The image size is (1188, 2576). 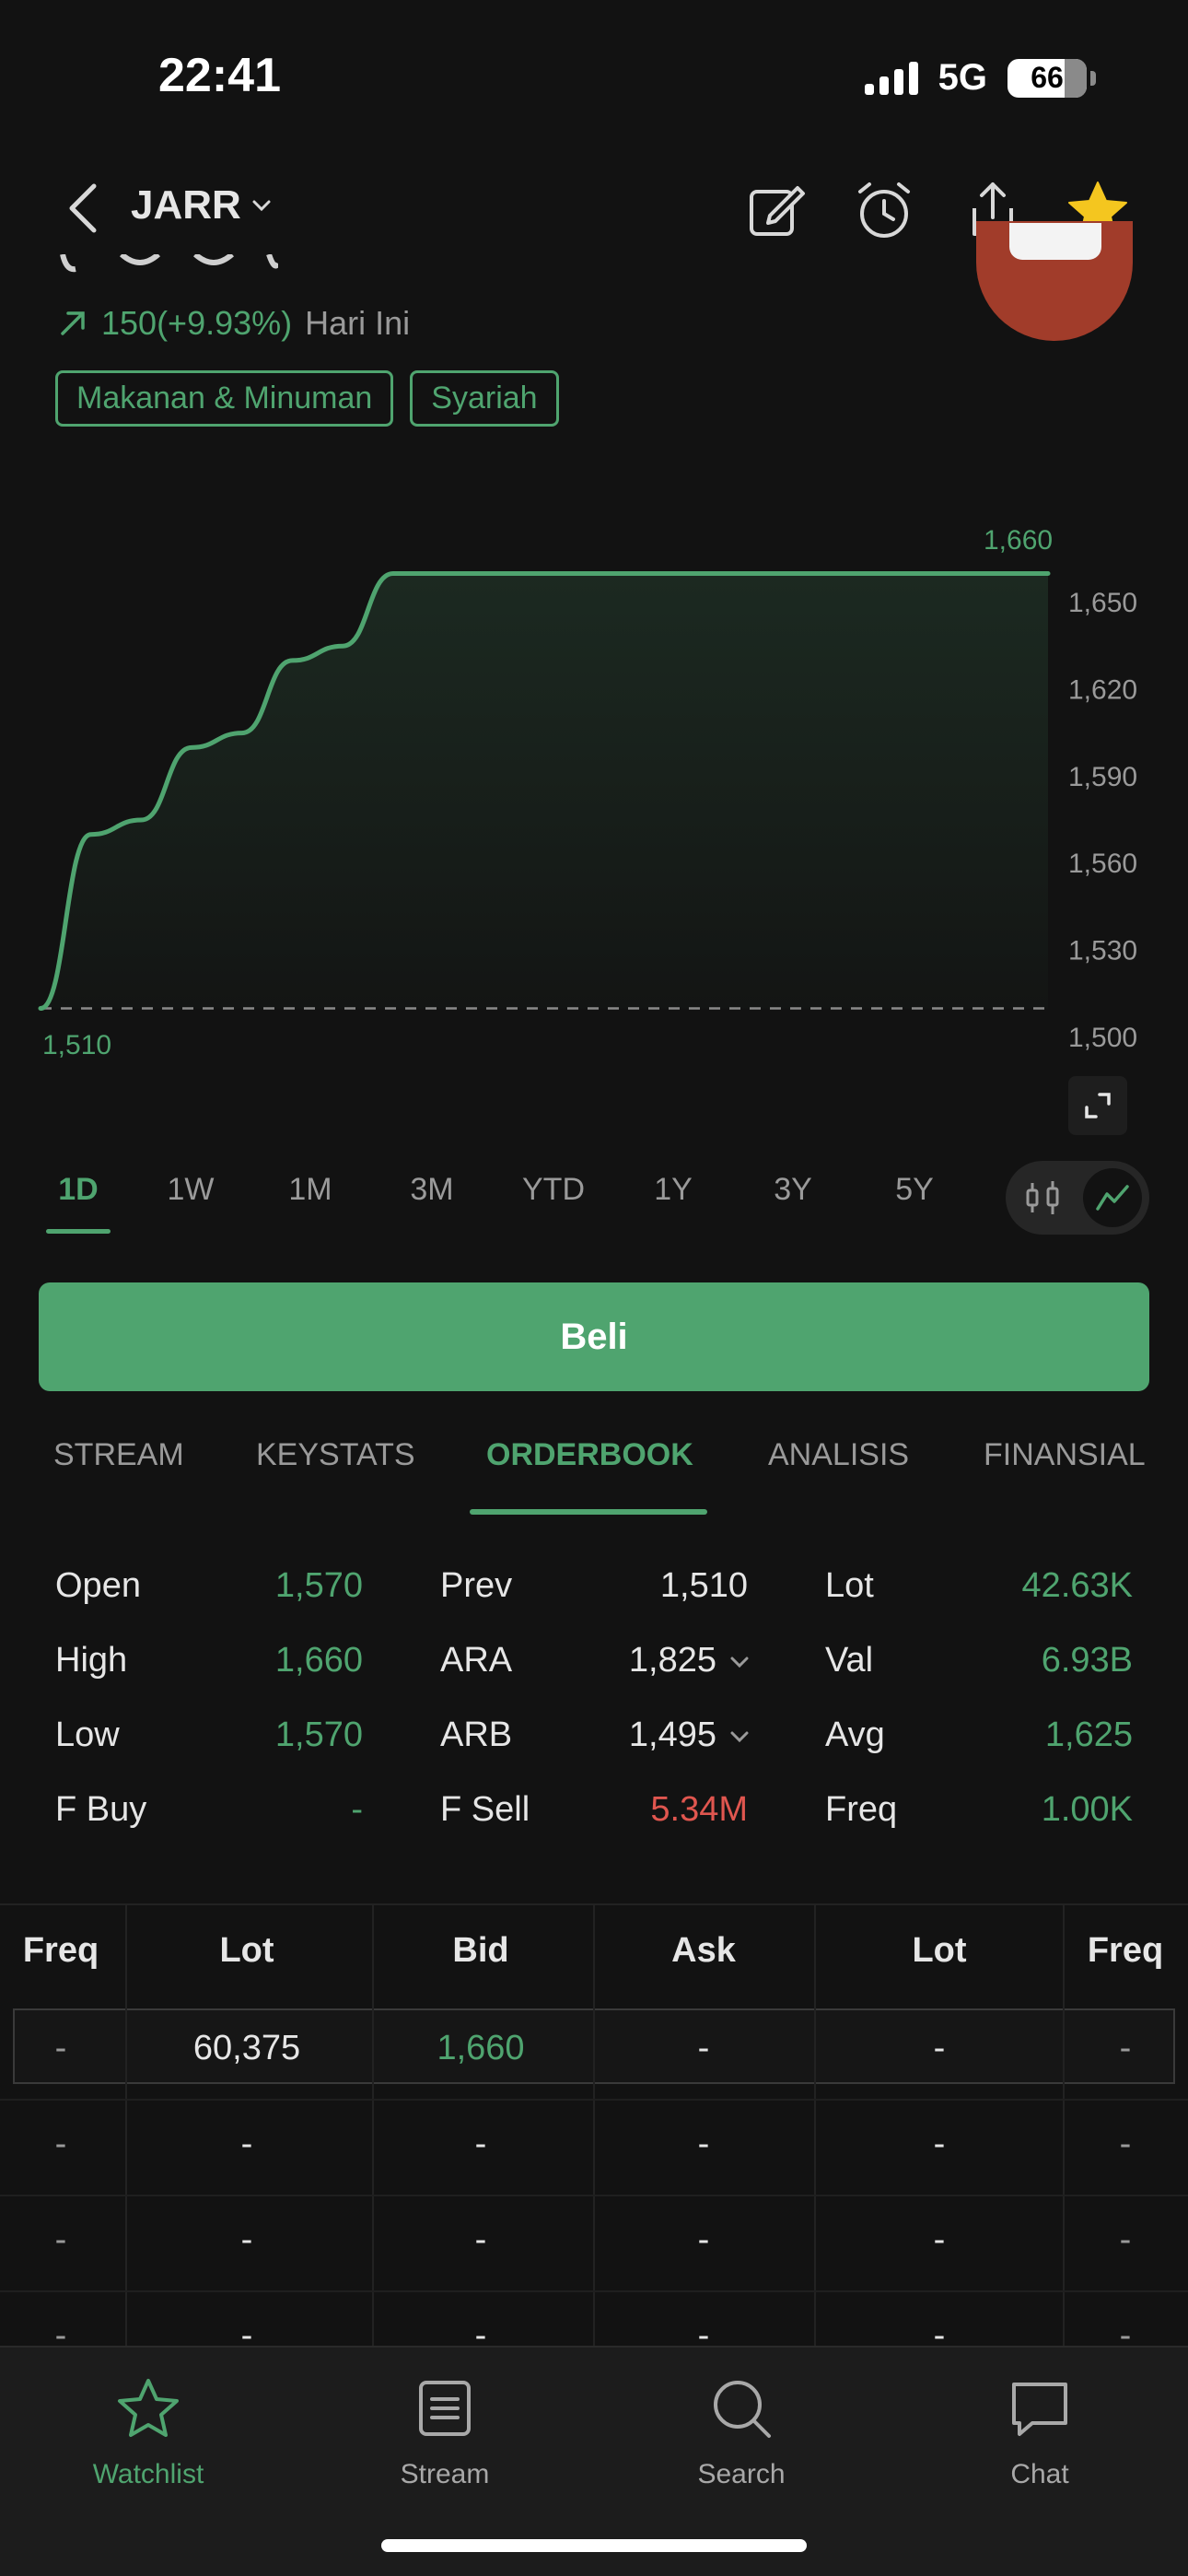 I want to click on stat-value-arb: 1,495, so click(x=690, y=1735).